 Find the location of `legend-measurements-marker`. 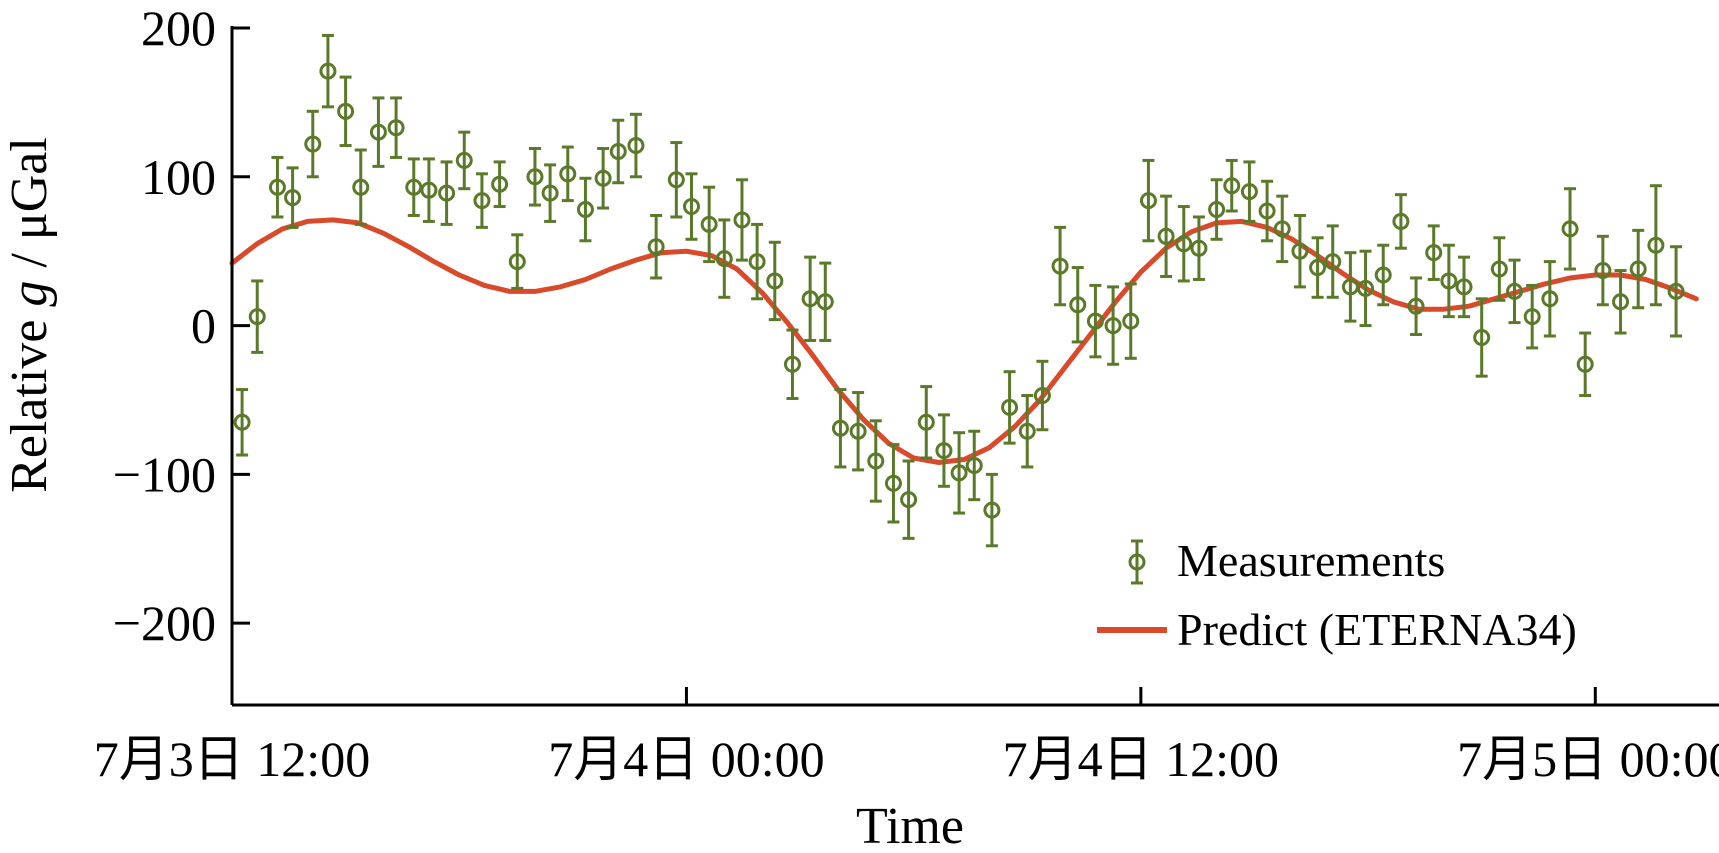

legend-measurements-marker is located at coordinates (1137, 562).